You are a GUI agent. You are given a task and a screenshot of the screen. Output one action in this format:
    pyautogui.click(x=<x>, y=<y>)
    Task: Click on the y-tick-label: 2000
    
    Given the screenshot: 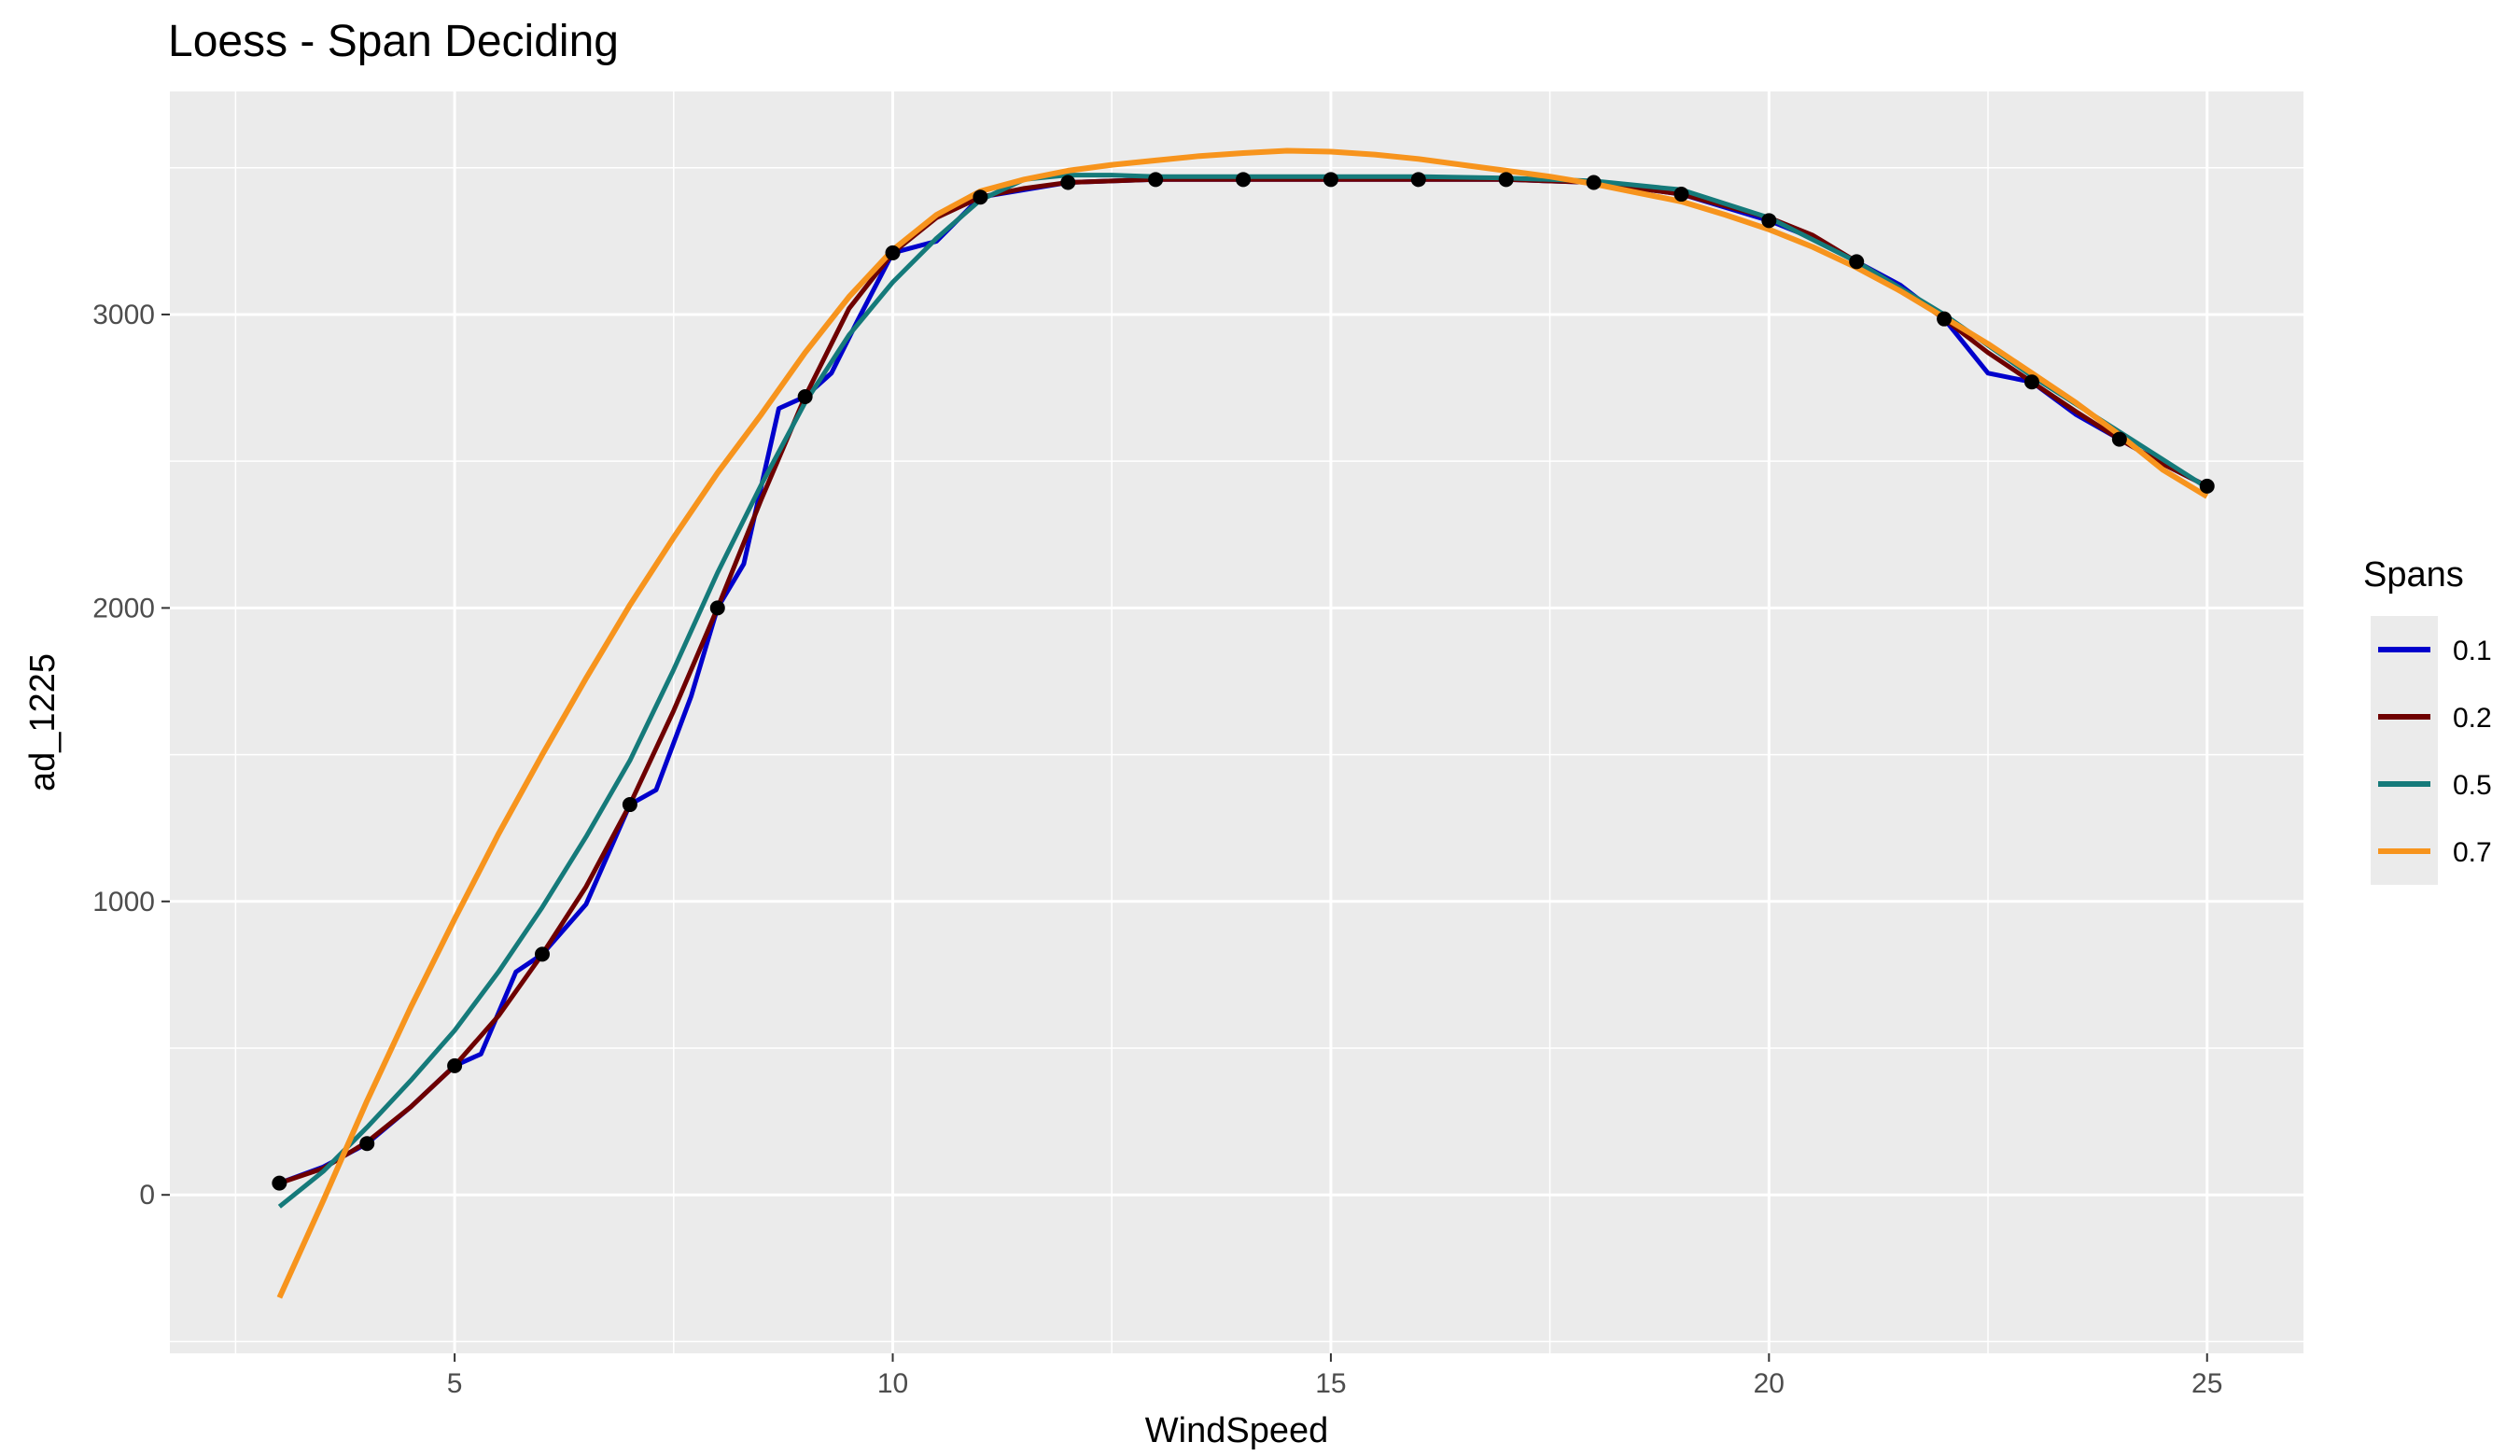 What is the action you would take?
    pyautogui.click(x=123, y=608)
    